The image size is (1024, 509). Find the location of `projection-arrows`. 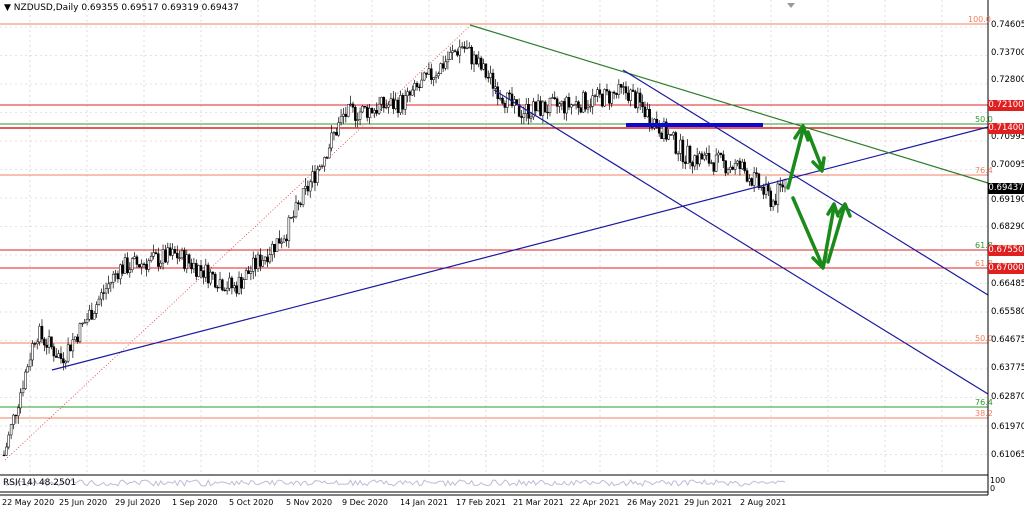

projection-arrows is located at coordinates (819, 197).